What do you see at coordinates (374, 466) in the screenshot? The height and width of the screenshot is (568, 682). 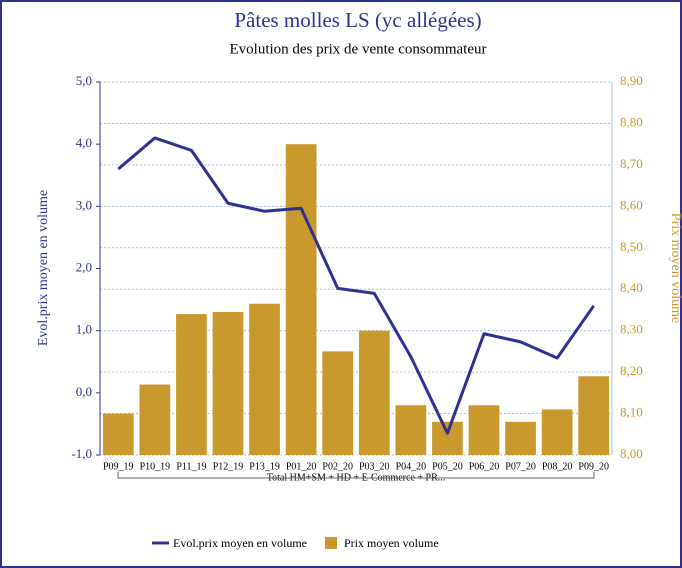 I see `x-tick-label: P03_20` at bounding box center [374, 466].